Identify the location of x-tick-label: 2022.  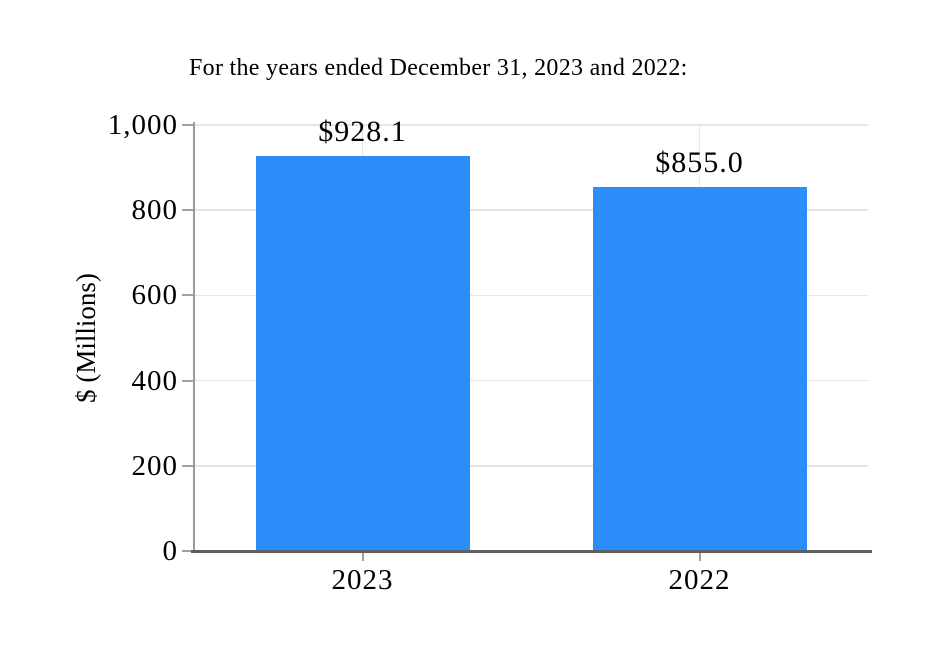
(699, 580).